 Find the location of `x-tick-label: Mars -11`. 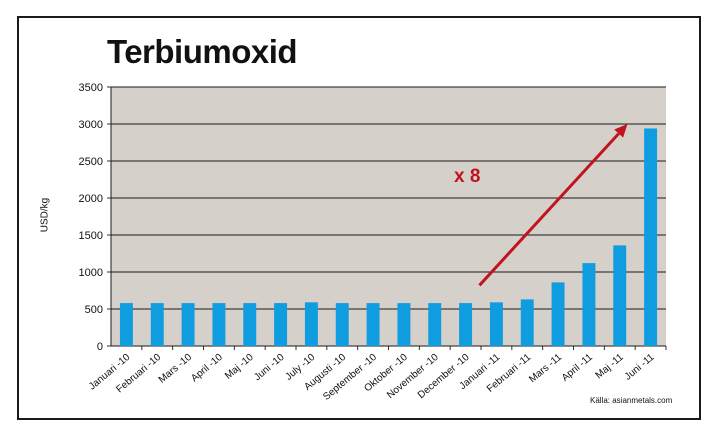

x-tick-label: Mars -11 is located at coordinates (545, 369).